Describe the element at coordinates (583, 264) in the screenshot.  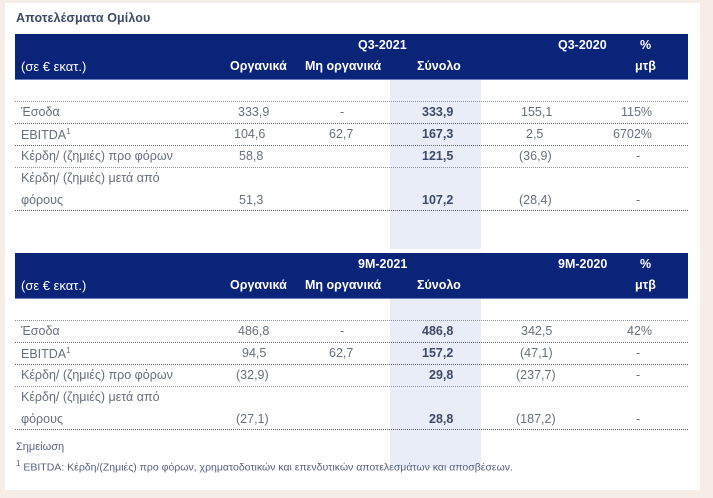
I see `header-period-prior: 9M-2020` at that location.